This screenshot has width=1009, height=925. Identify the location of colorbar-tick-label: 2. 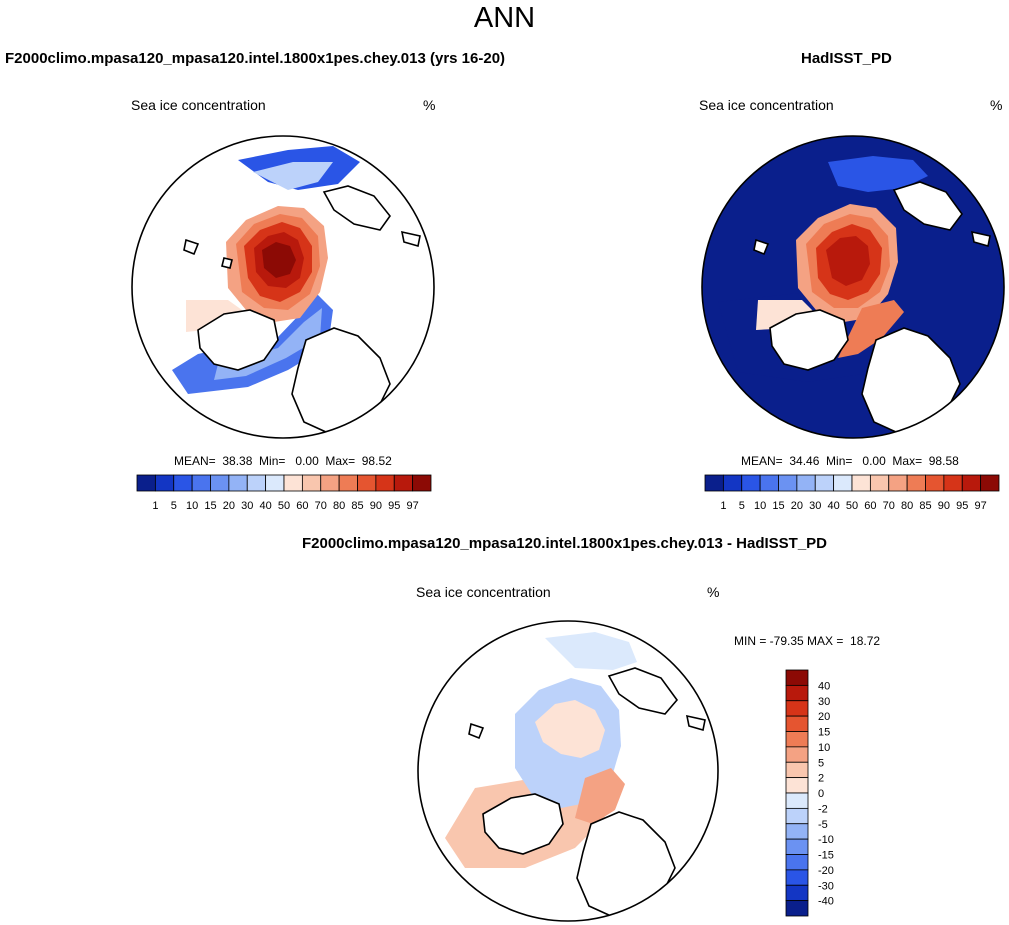
(821, 779).